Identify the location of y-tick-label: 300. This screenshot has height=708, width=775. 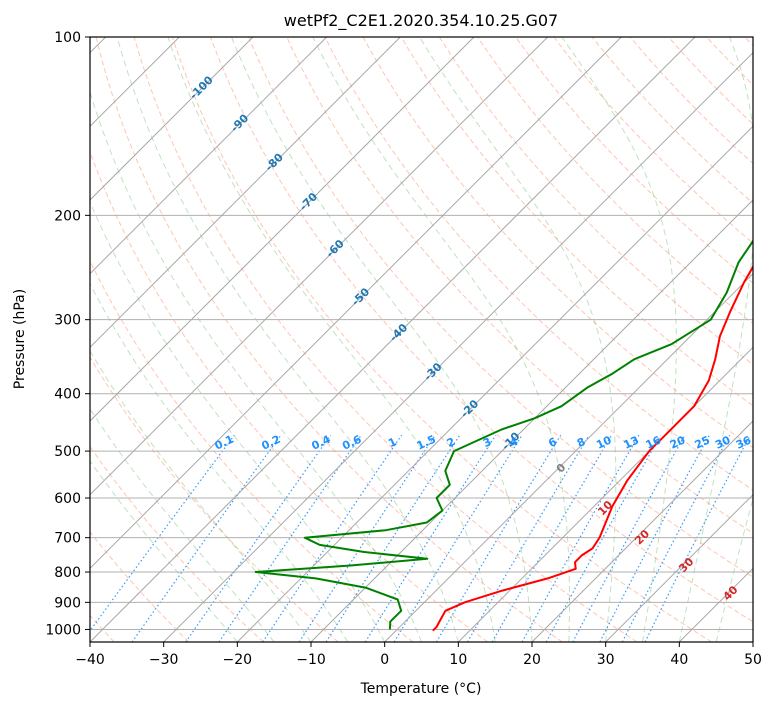
(67, 321).